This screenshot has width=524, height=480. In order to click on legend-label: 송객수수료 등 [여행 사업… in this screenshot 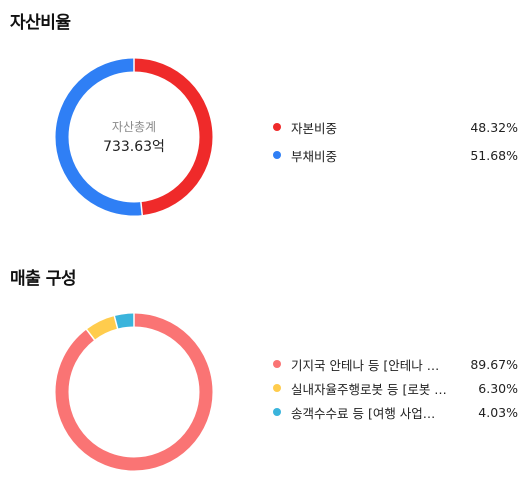, I will do `click(363, 413)`.